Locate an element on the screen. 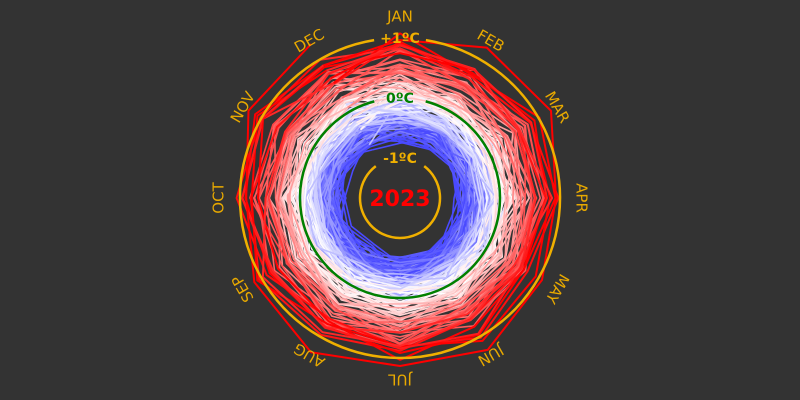  month-label-jun: JUN is located at coordinates (491, 354).